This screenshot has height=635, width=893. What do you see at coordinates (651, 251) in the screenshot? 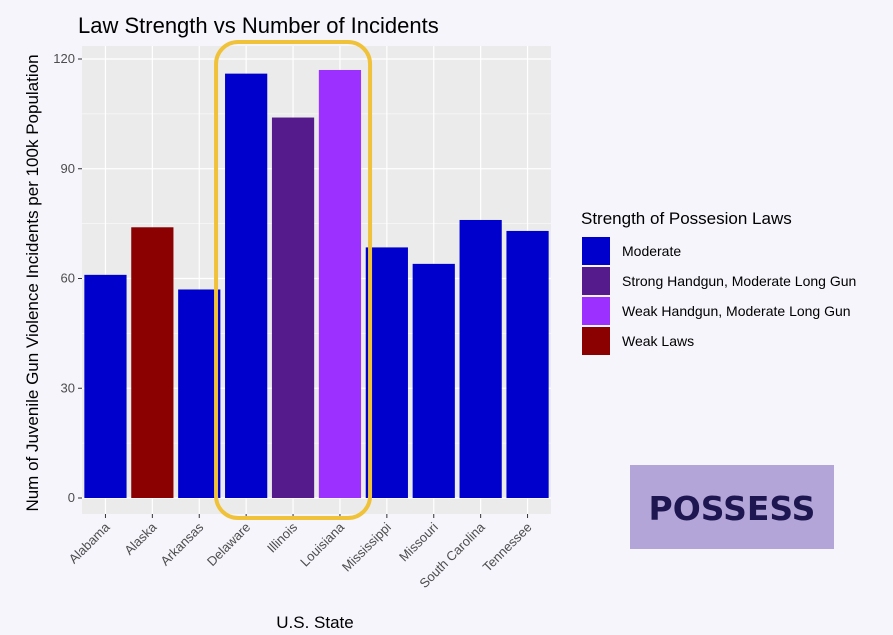
I see `legend-label: Moderate` at bounding box center [651, 251].